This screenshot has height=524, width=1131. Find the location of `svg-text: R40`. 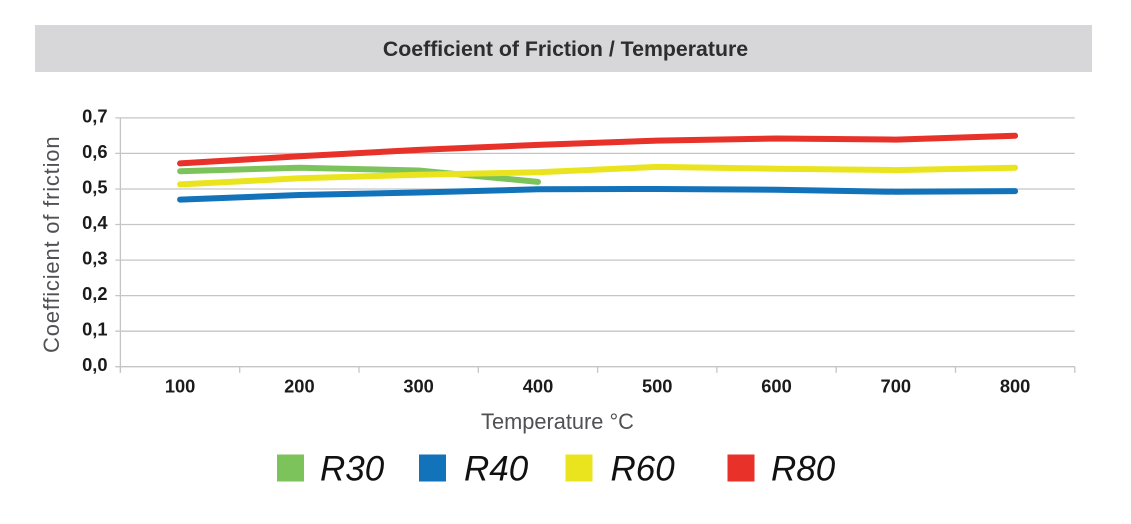

svg-text: R40 is located at coordinates (496, 469).